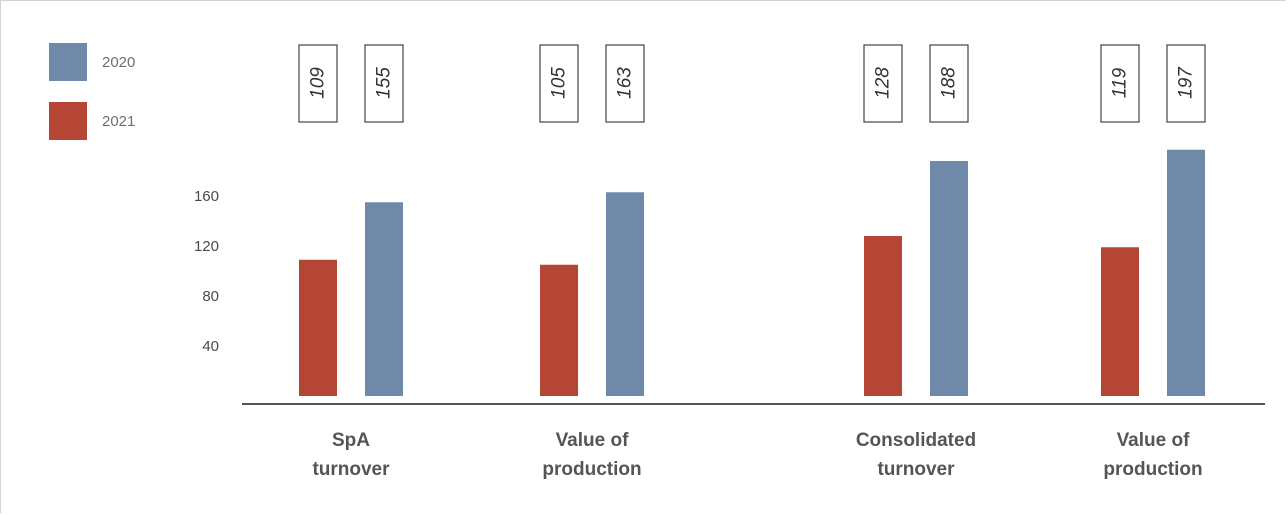  I want to click on legend-label-2020: 2020, so click(118, 62).